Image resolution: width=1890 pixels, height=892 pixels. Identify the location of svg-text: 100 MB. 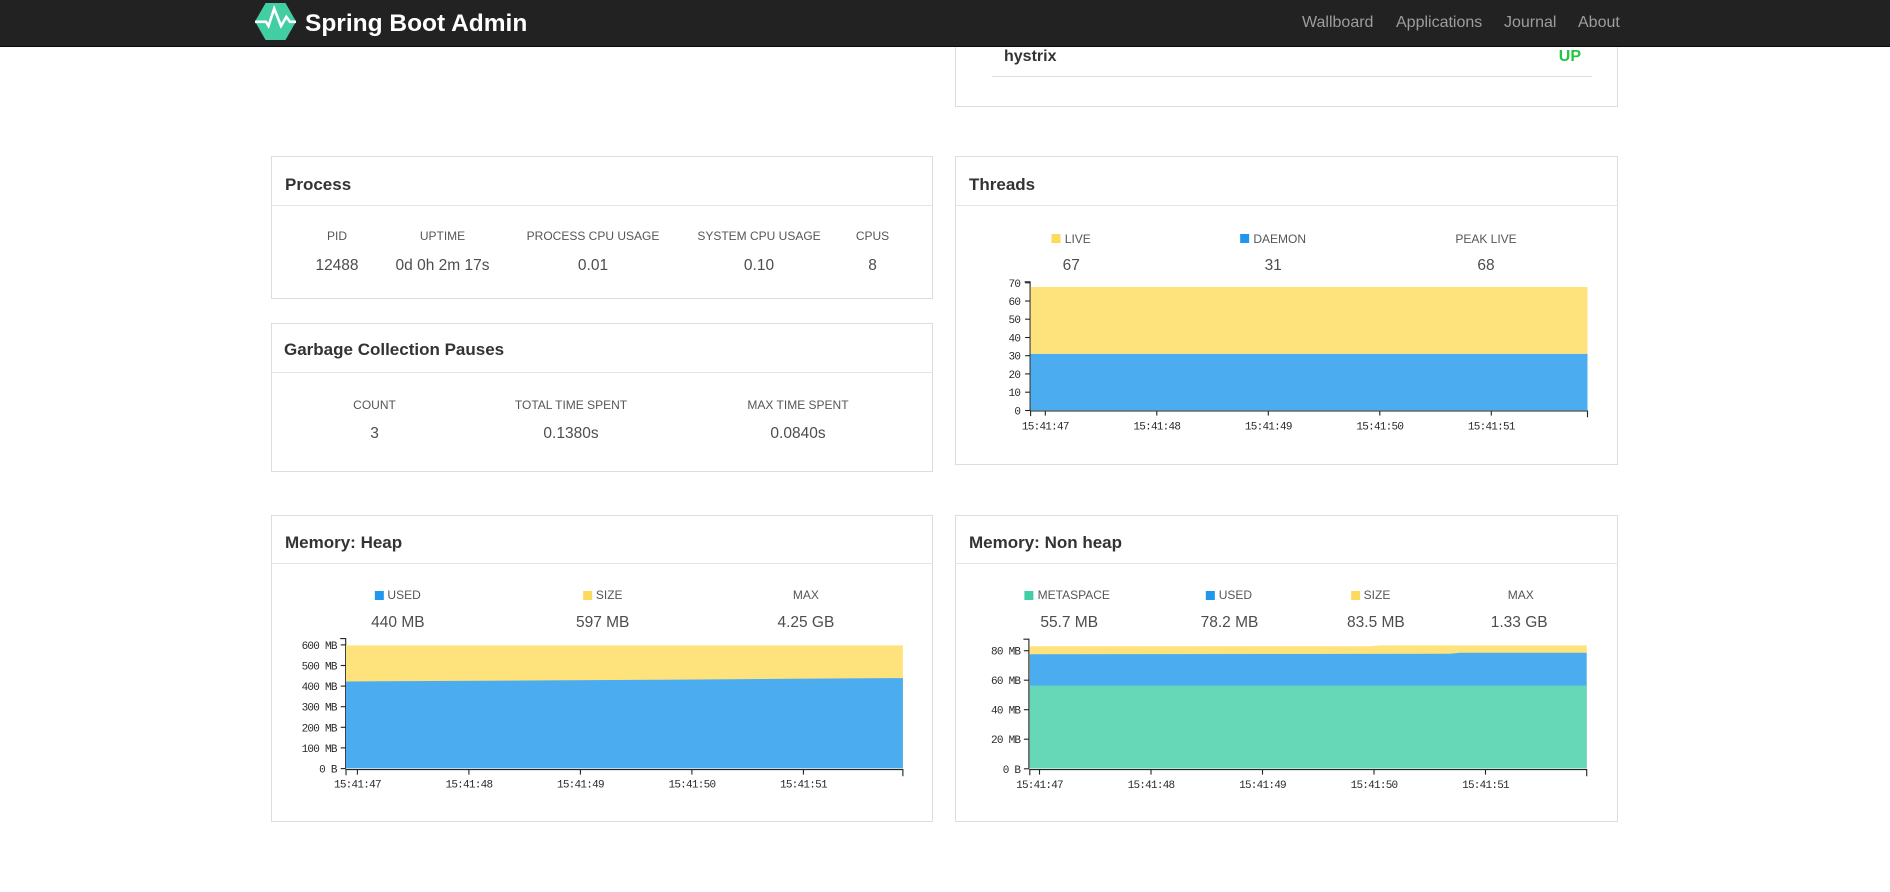
(320, 750).